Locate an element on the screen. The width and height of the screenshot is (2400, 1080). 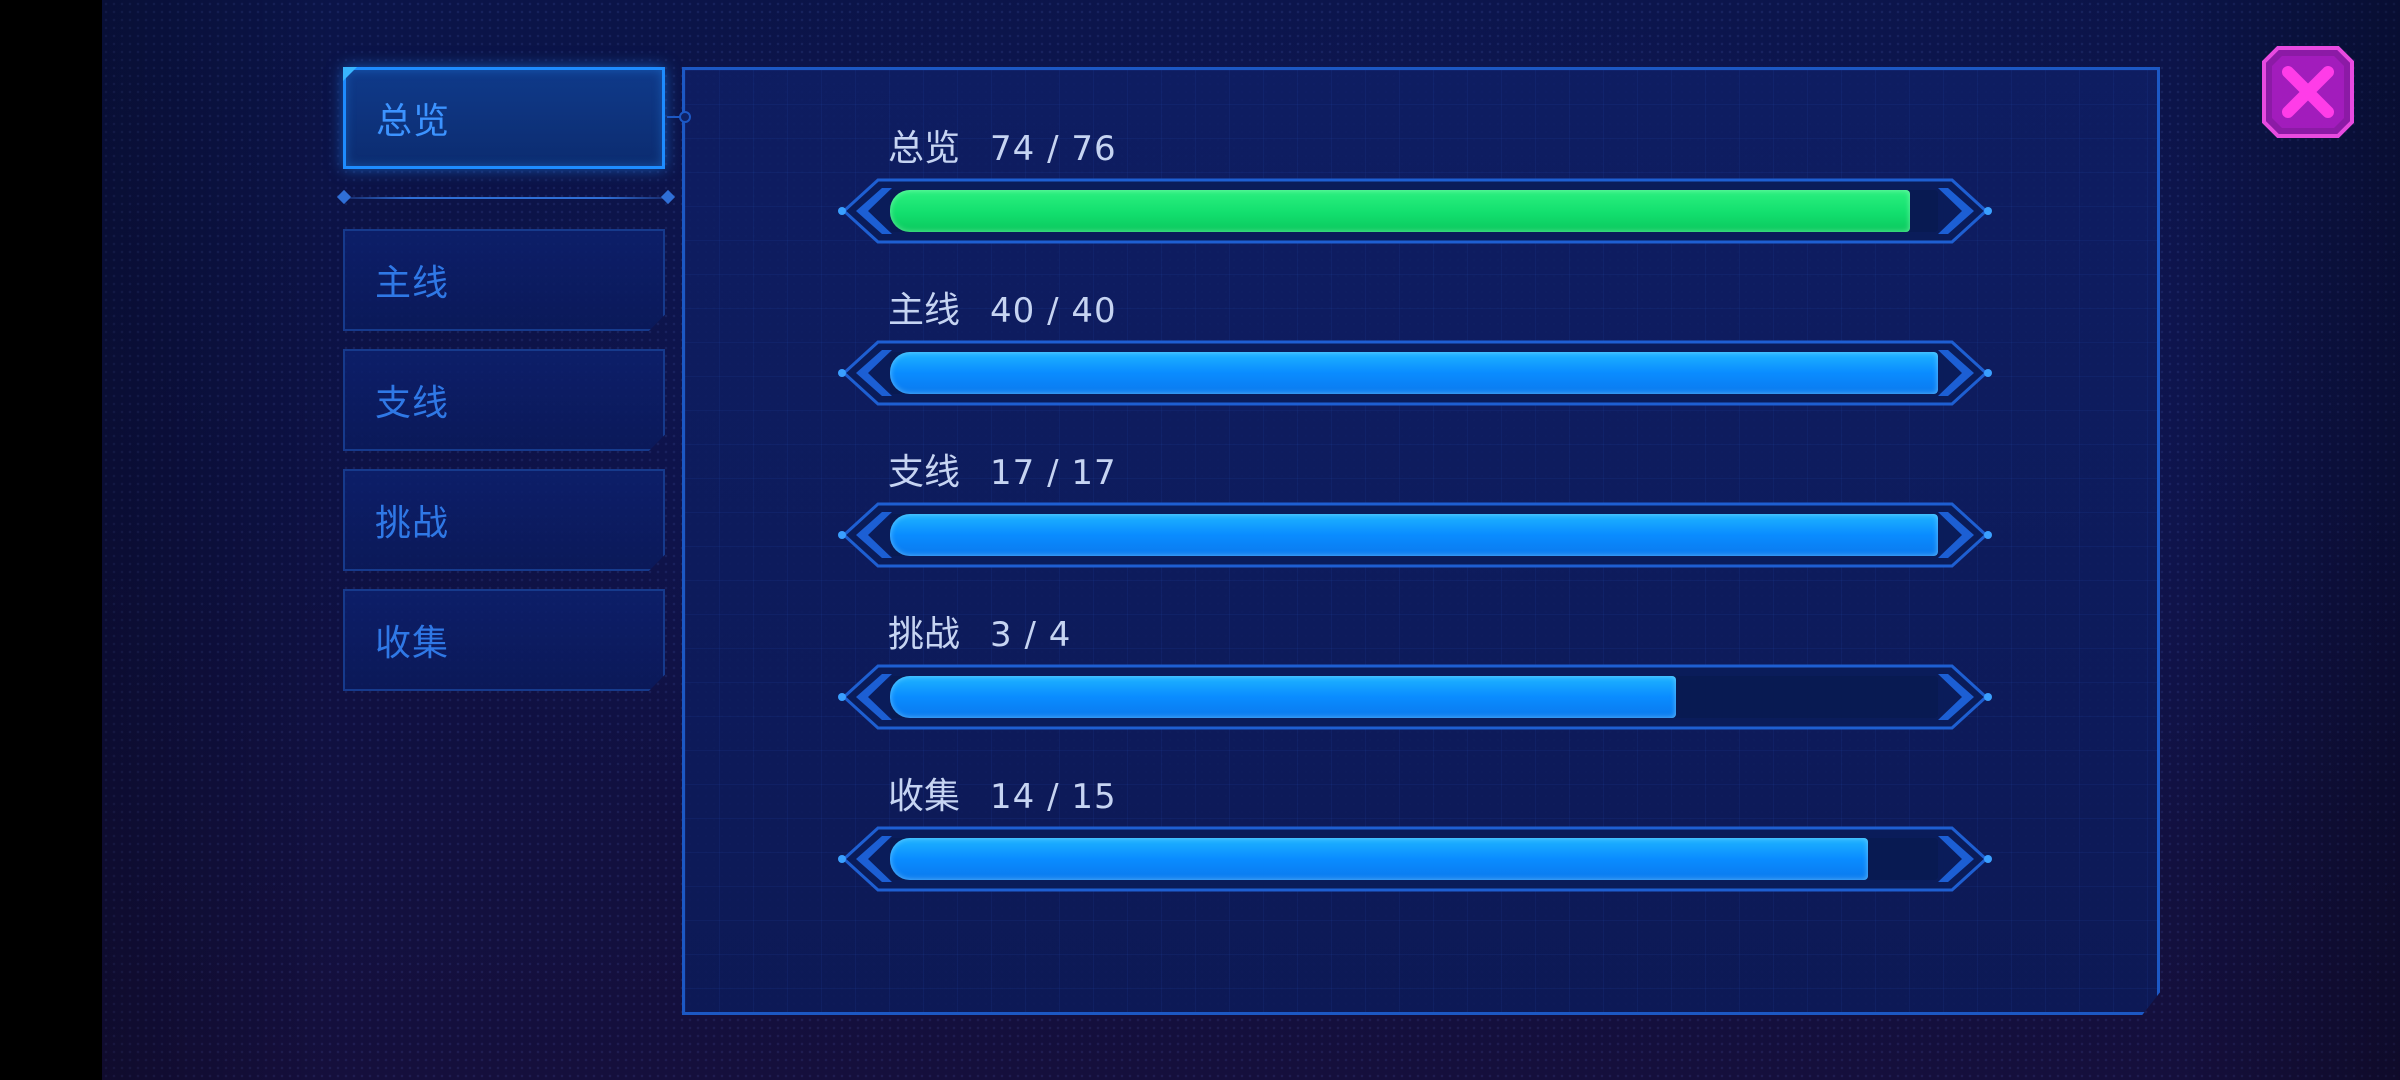
tab-main-label: 主线 is located at coordinates (412, 283).